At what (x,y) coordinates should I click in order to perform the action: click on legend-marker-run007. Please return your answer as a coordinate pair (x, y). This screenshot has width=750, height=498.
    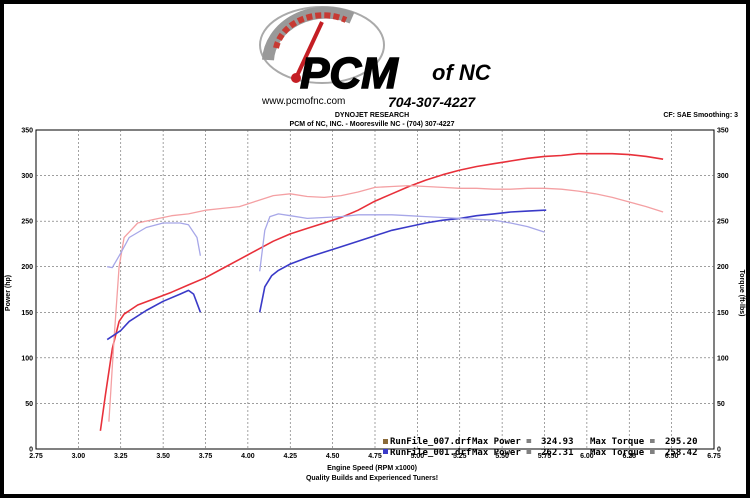
    Looking at the image, I should click on (385, 441).